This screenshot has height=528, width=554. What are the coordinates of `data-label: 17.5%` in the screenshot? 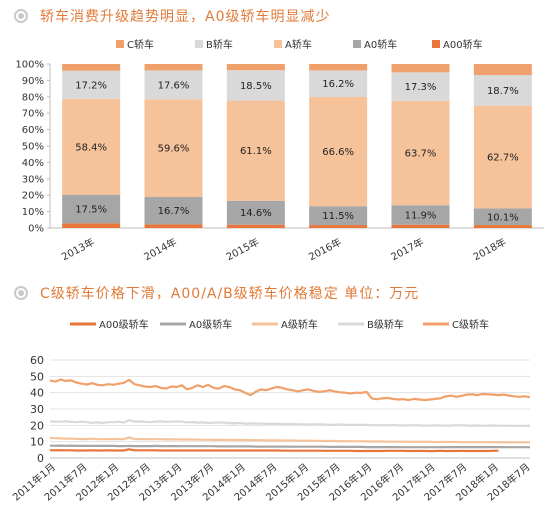 It's located at (91, 210).